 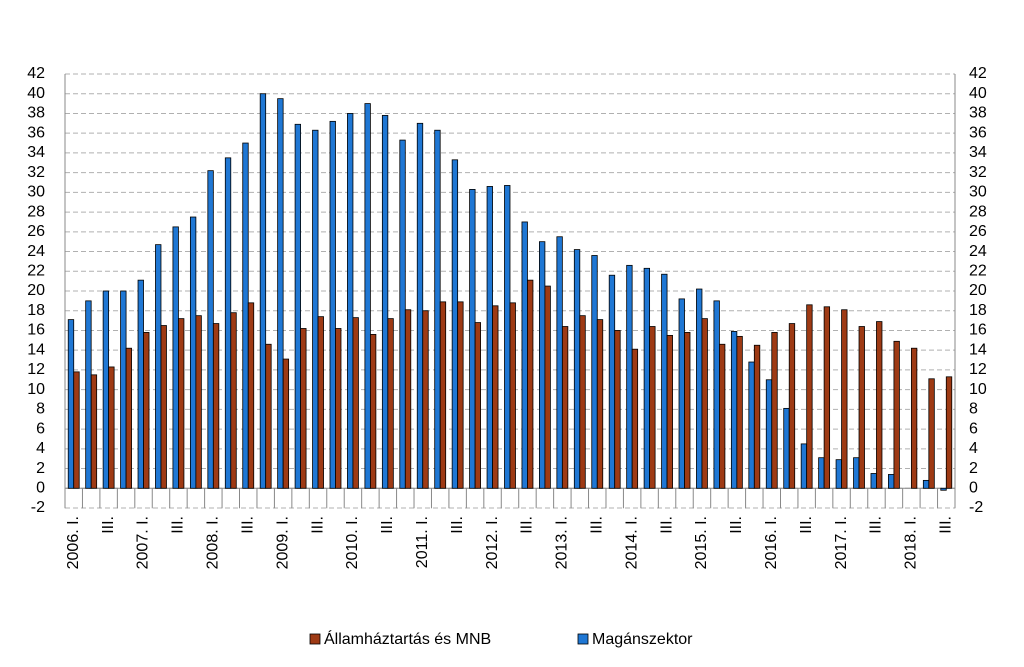 What do you see at coordinates (978, 132) in the screenshot?
I see `y2-tick-label: 36` at bounding box center [978, 132].